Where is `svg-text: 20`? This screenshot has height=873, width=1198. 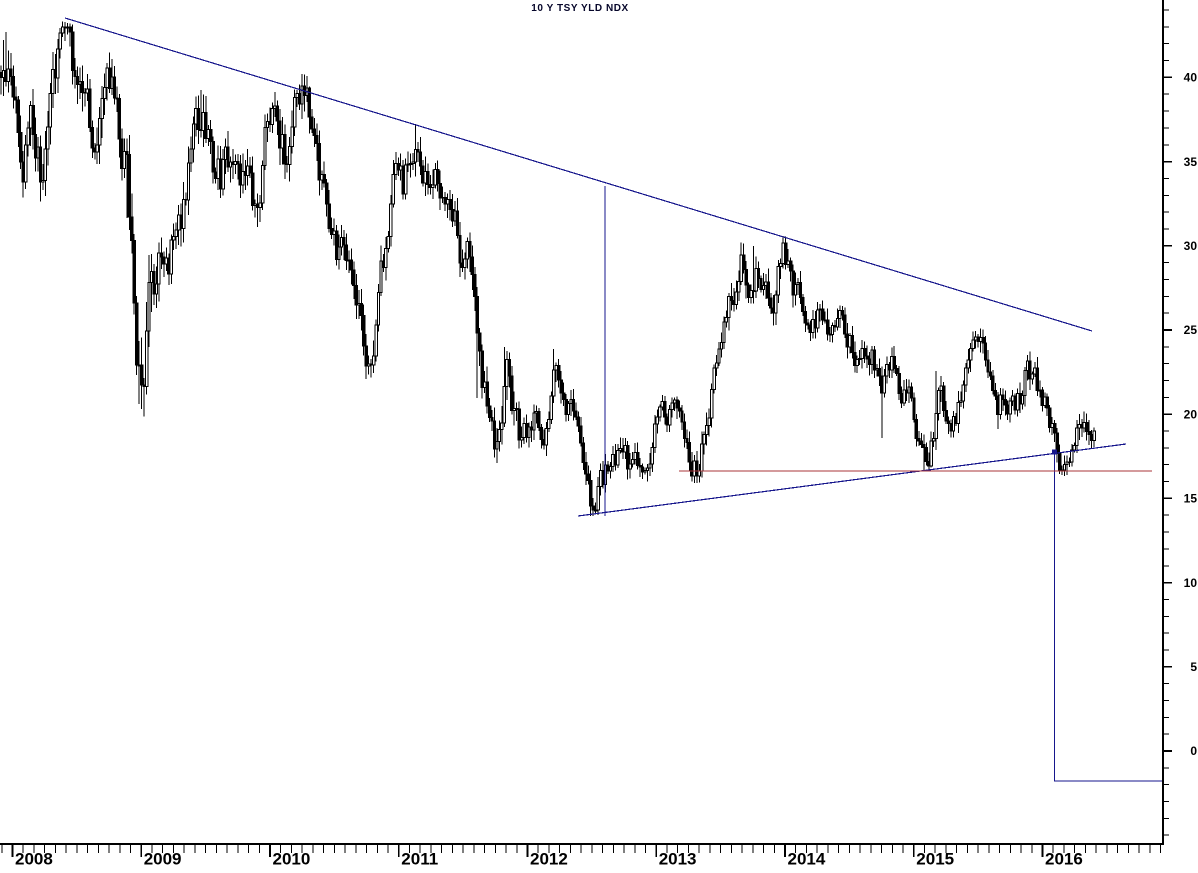 svg-text: 20 is located at coordinates (1191, 414).